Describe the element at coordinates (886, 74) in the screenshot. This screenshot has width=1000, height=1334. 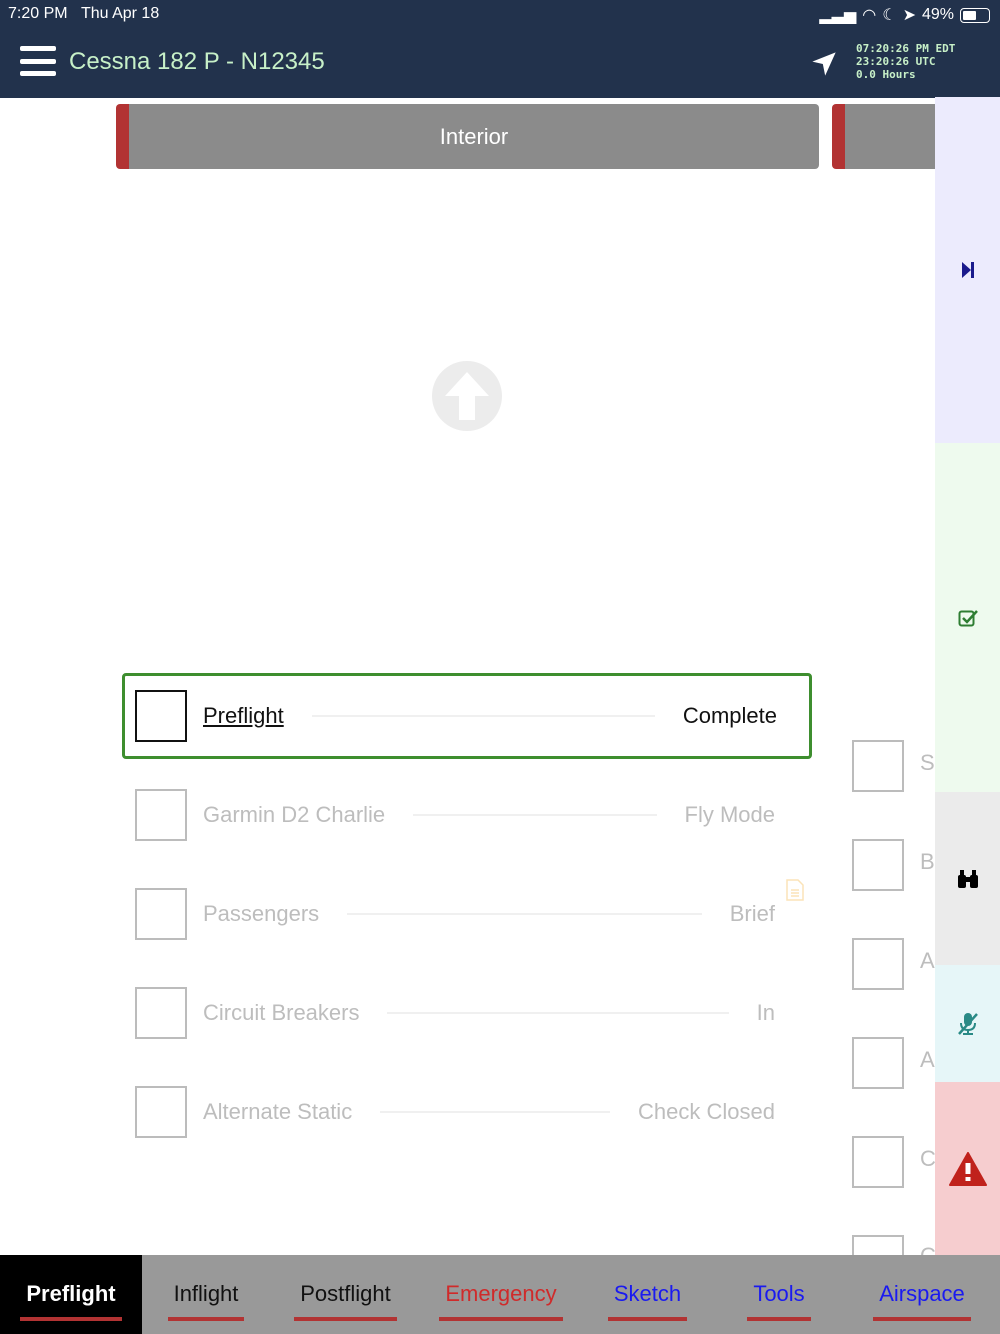
I see `hours-counter: 0.0 Hours` at that location.